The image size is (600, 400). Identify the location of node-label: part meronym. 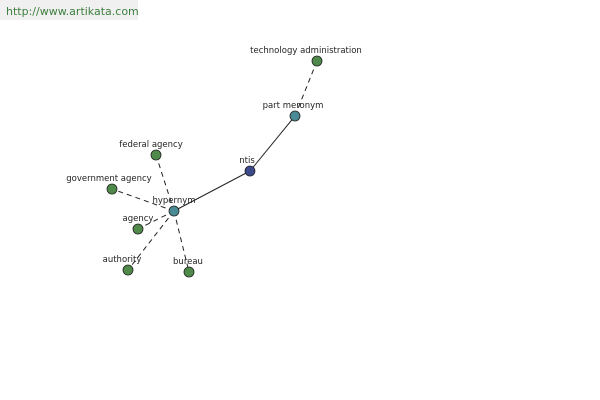
(293, 106).